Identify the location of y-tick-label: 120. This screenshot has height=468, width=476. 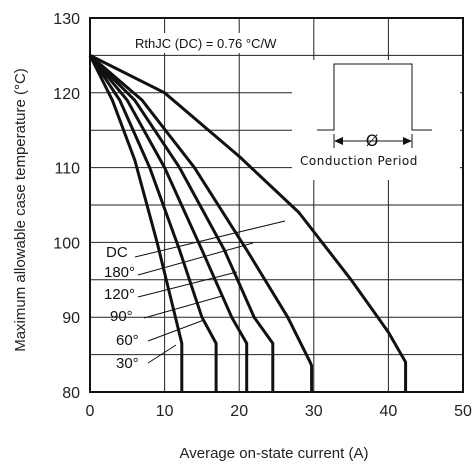
(66, 94).